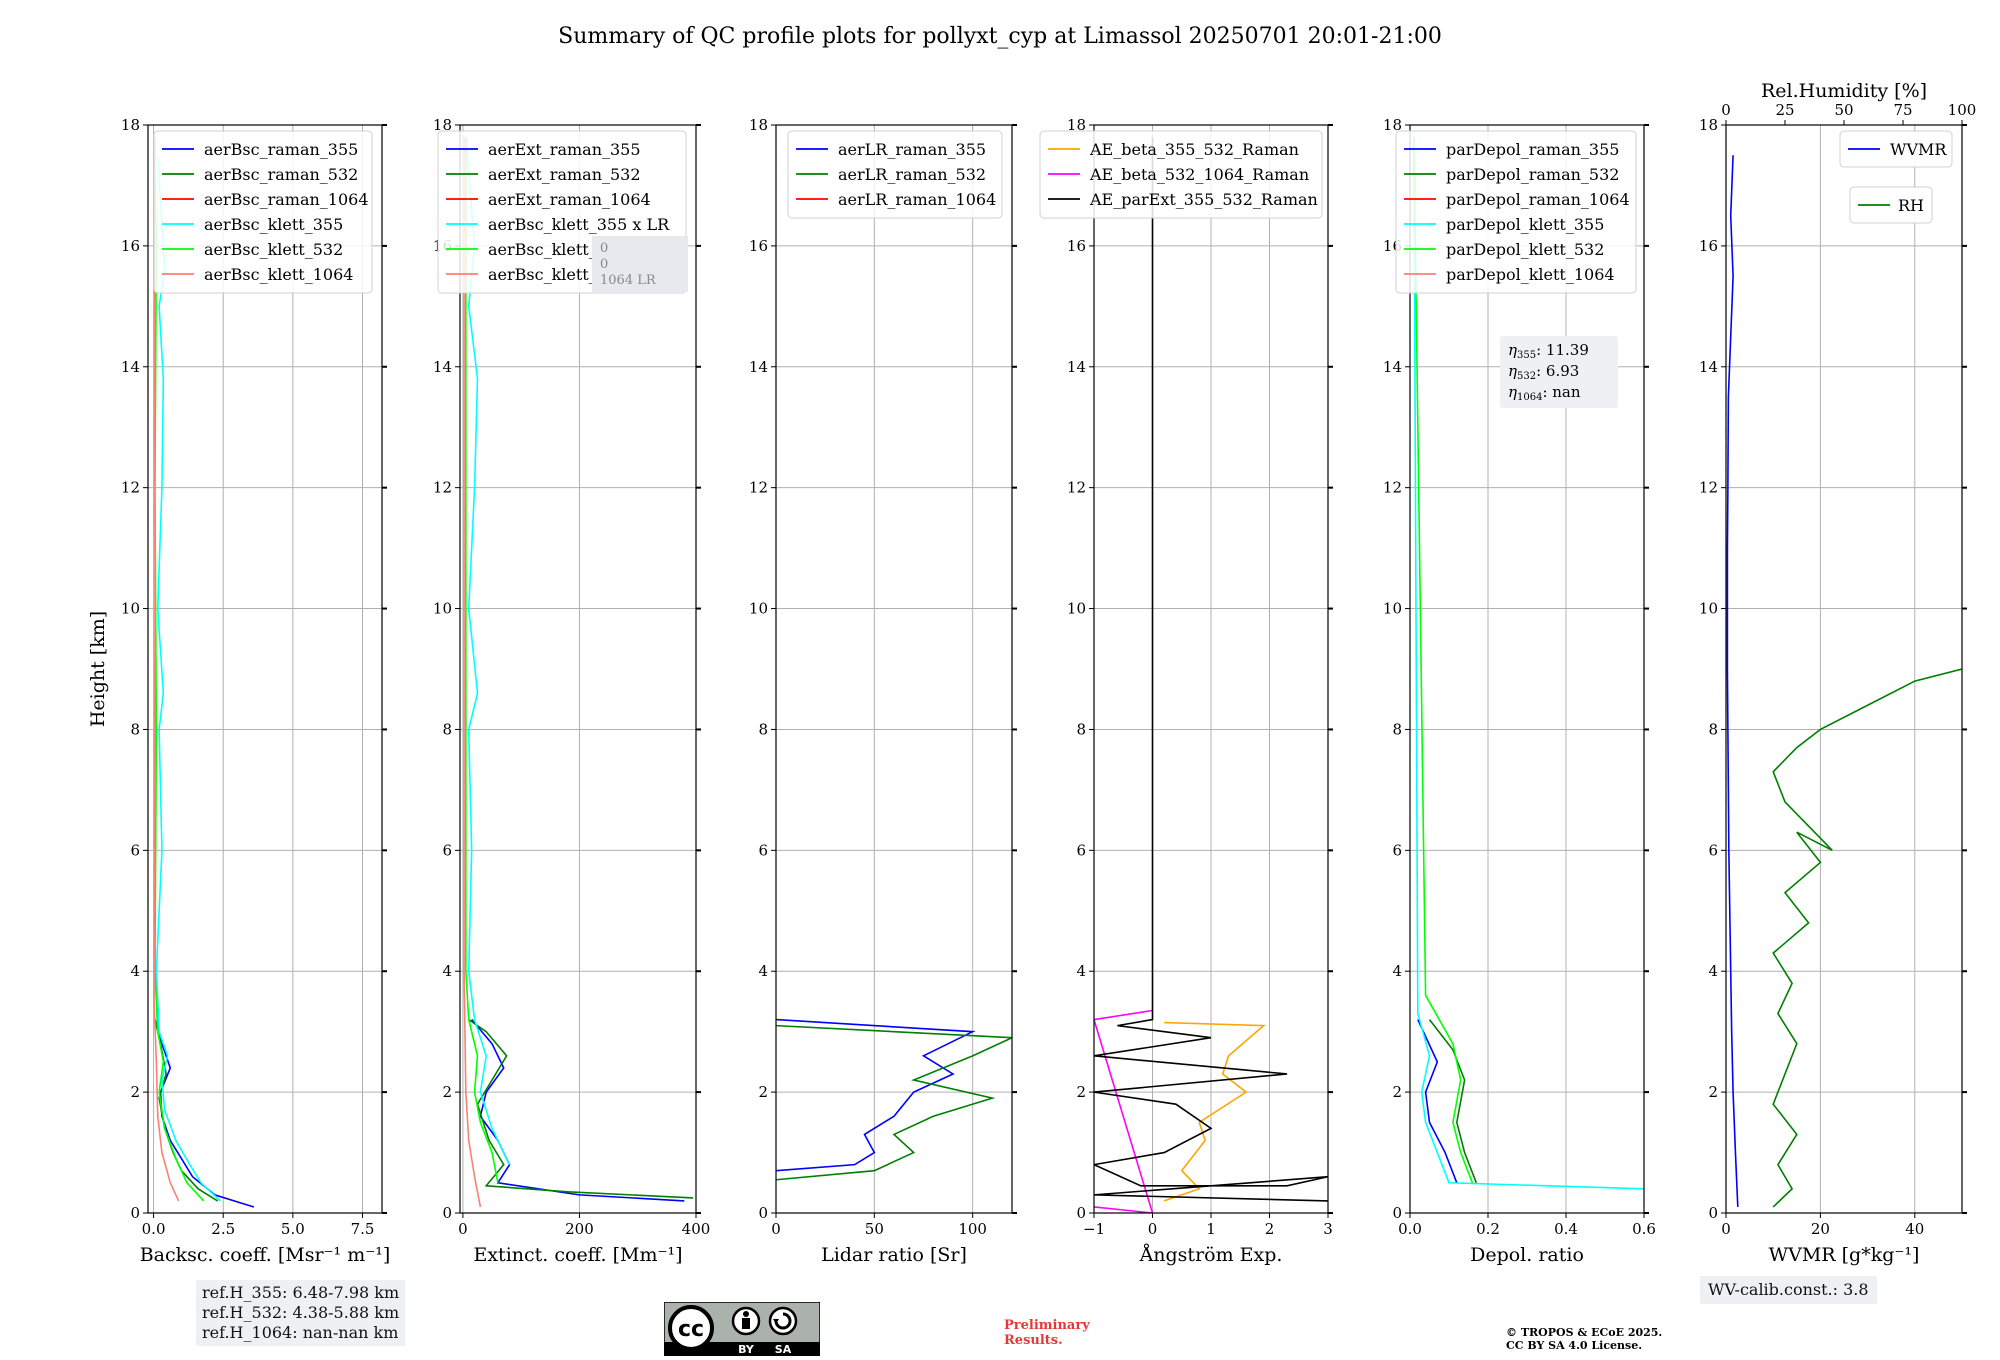 The image size is (2000, 1360). I want to click on ref-height-532: ref.H_532: 4.38-5.88 km, so click(301, 1312).